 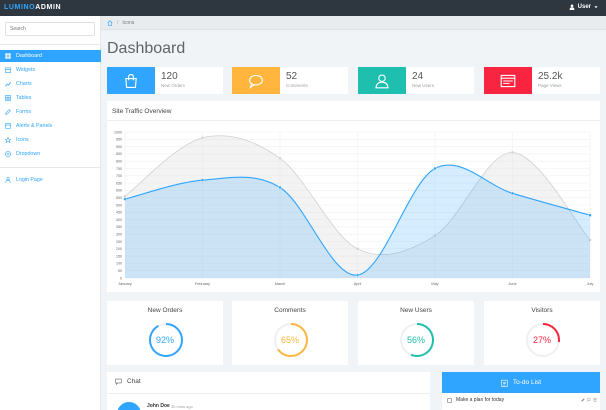 I want to click on shopping-bag-icon, so click(x=131, y=80).